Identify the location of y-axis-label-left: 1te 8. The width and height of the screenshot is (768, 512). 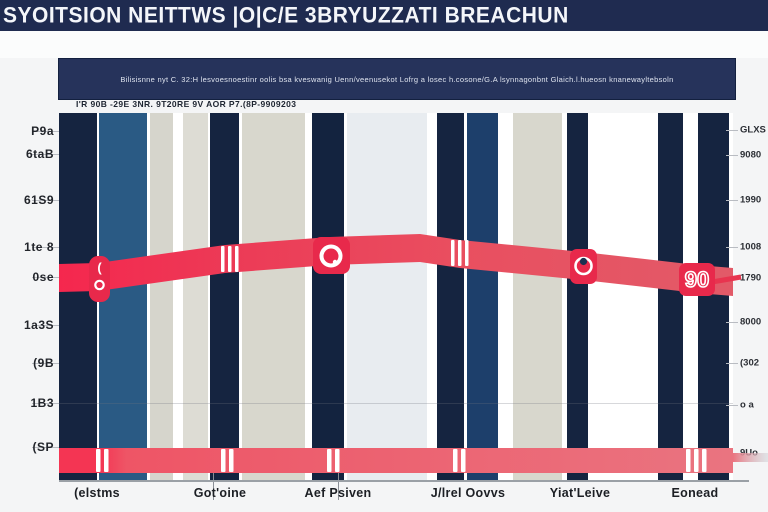
(39, 247).